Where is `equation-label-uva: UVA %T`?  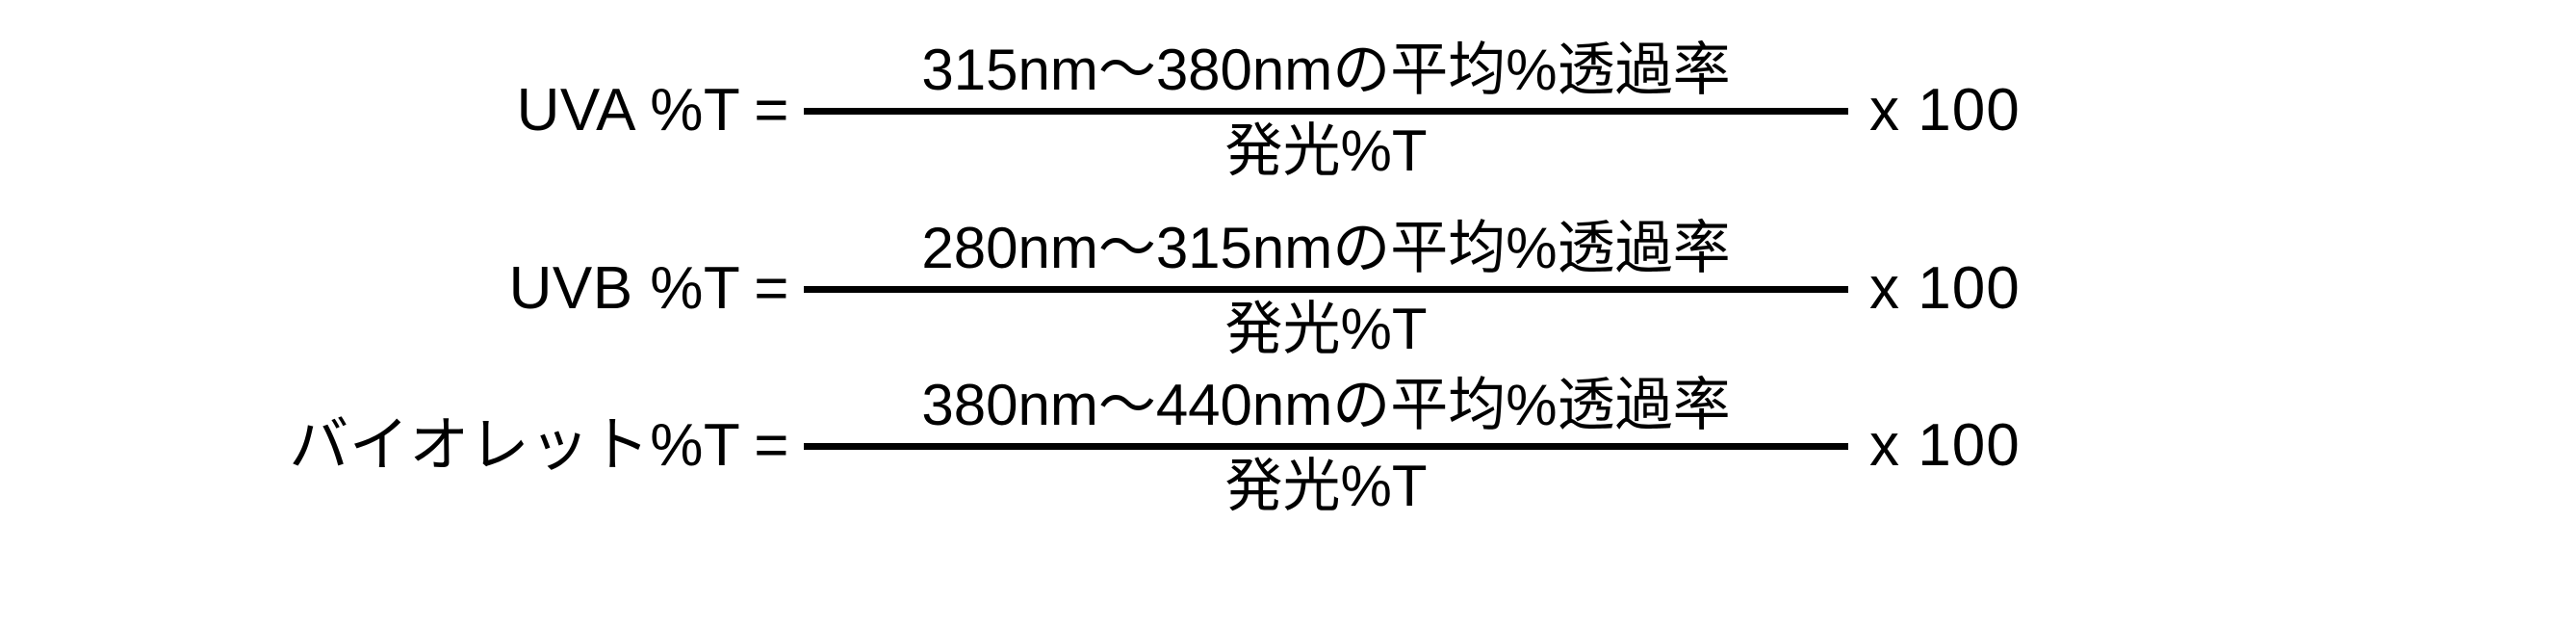 equation-label-uva: UVA %T is located at coordinates (628, 110).